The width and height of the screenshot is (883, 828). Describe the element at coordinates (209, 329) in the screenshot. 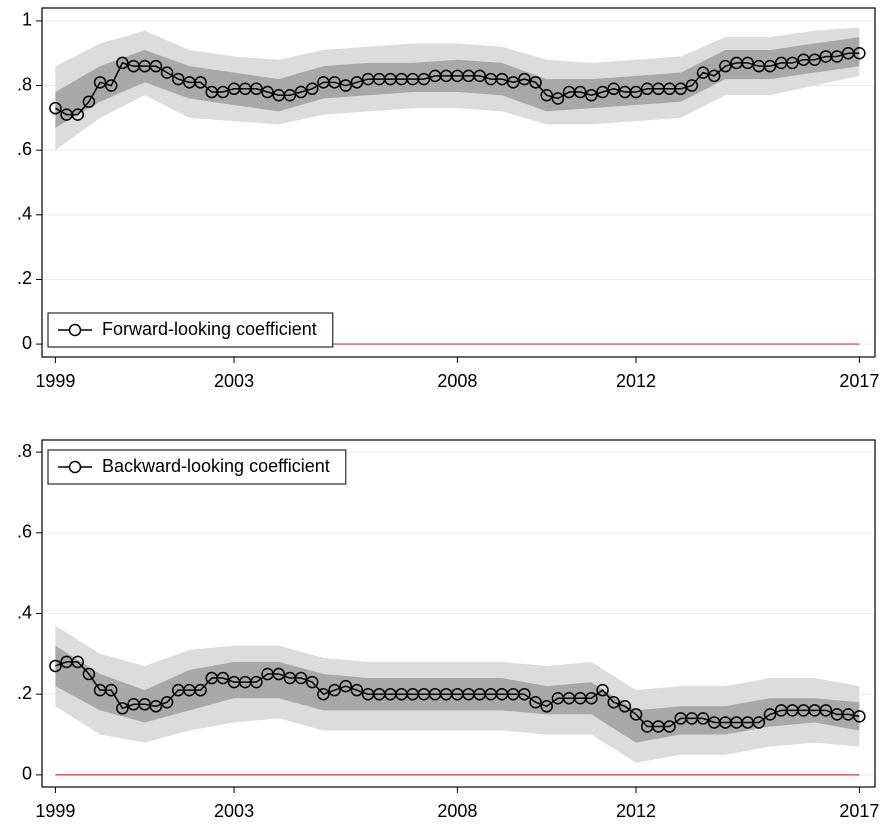

I see `legend-label: Forward-looking coefficient` at that location.